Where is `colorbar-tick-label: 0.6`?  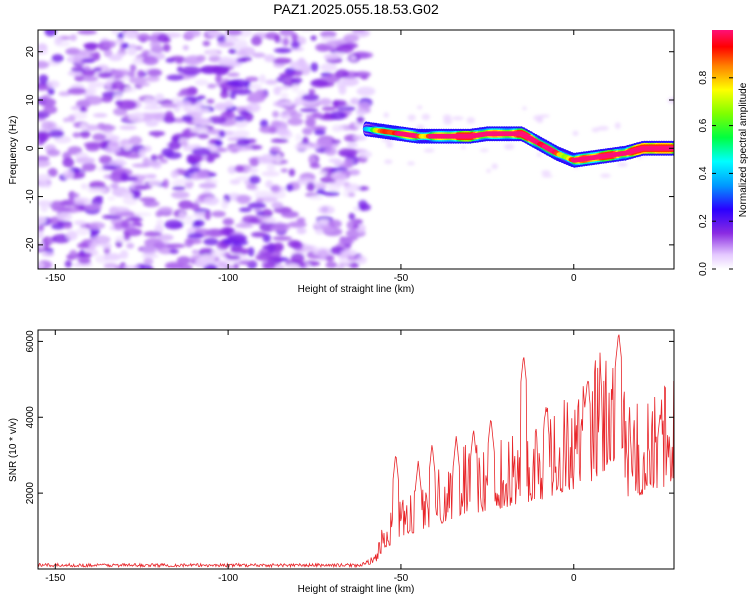 colorbar-tick-label: 0.6 is located at coordinates (703, 125).